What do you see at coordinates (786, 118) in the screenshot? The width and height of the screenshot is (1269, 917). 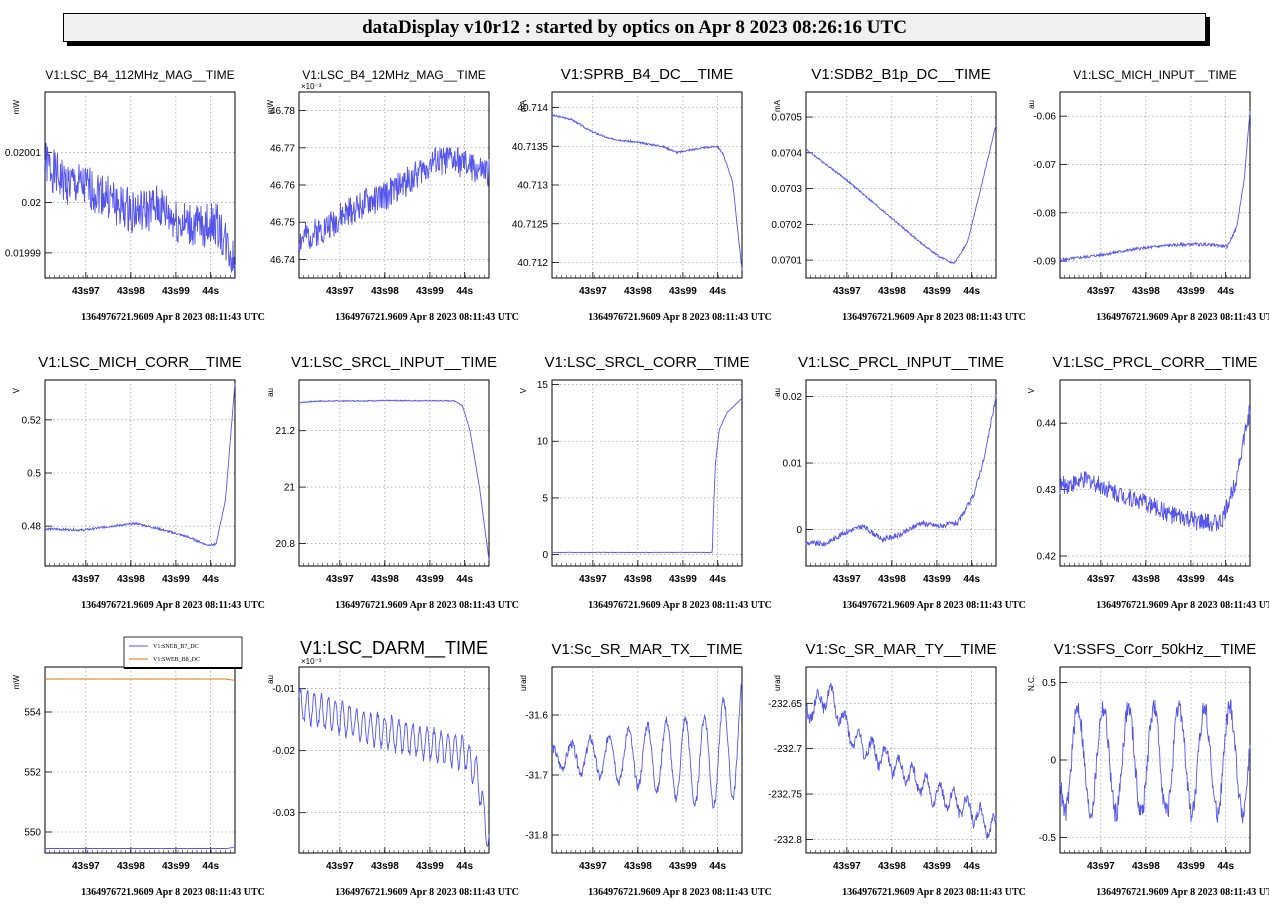 I see `y-tick-label: 0.0705` at bounding box center [786, 118].